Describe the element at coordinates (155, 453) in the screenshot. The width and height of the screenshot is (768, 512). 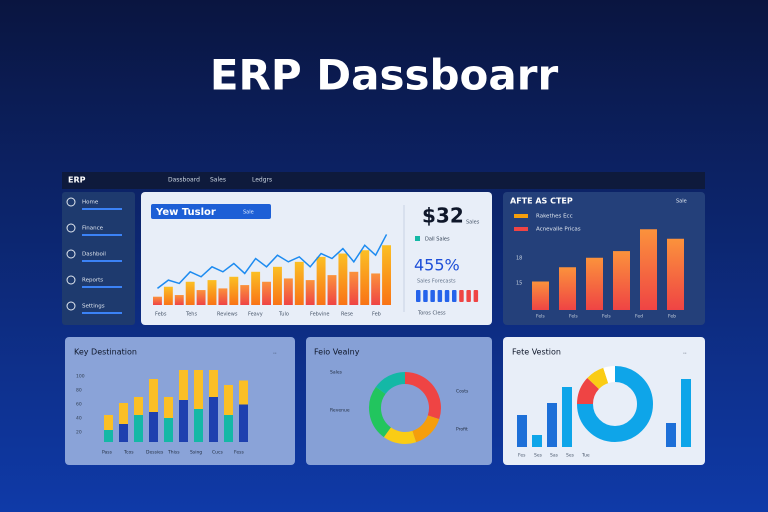
I see `x-label: Dessies` at that location.